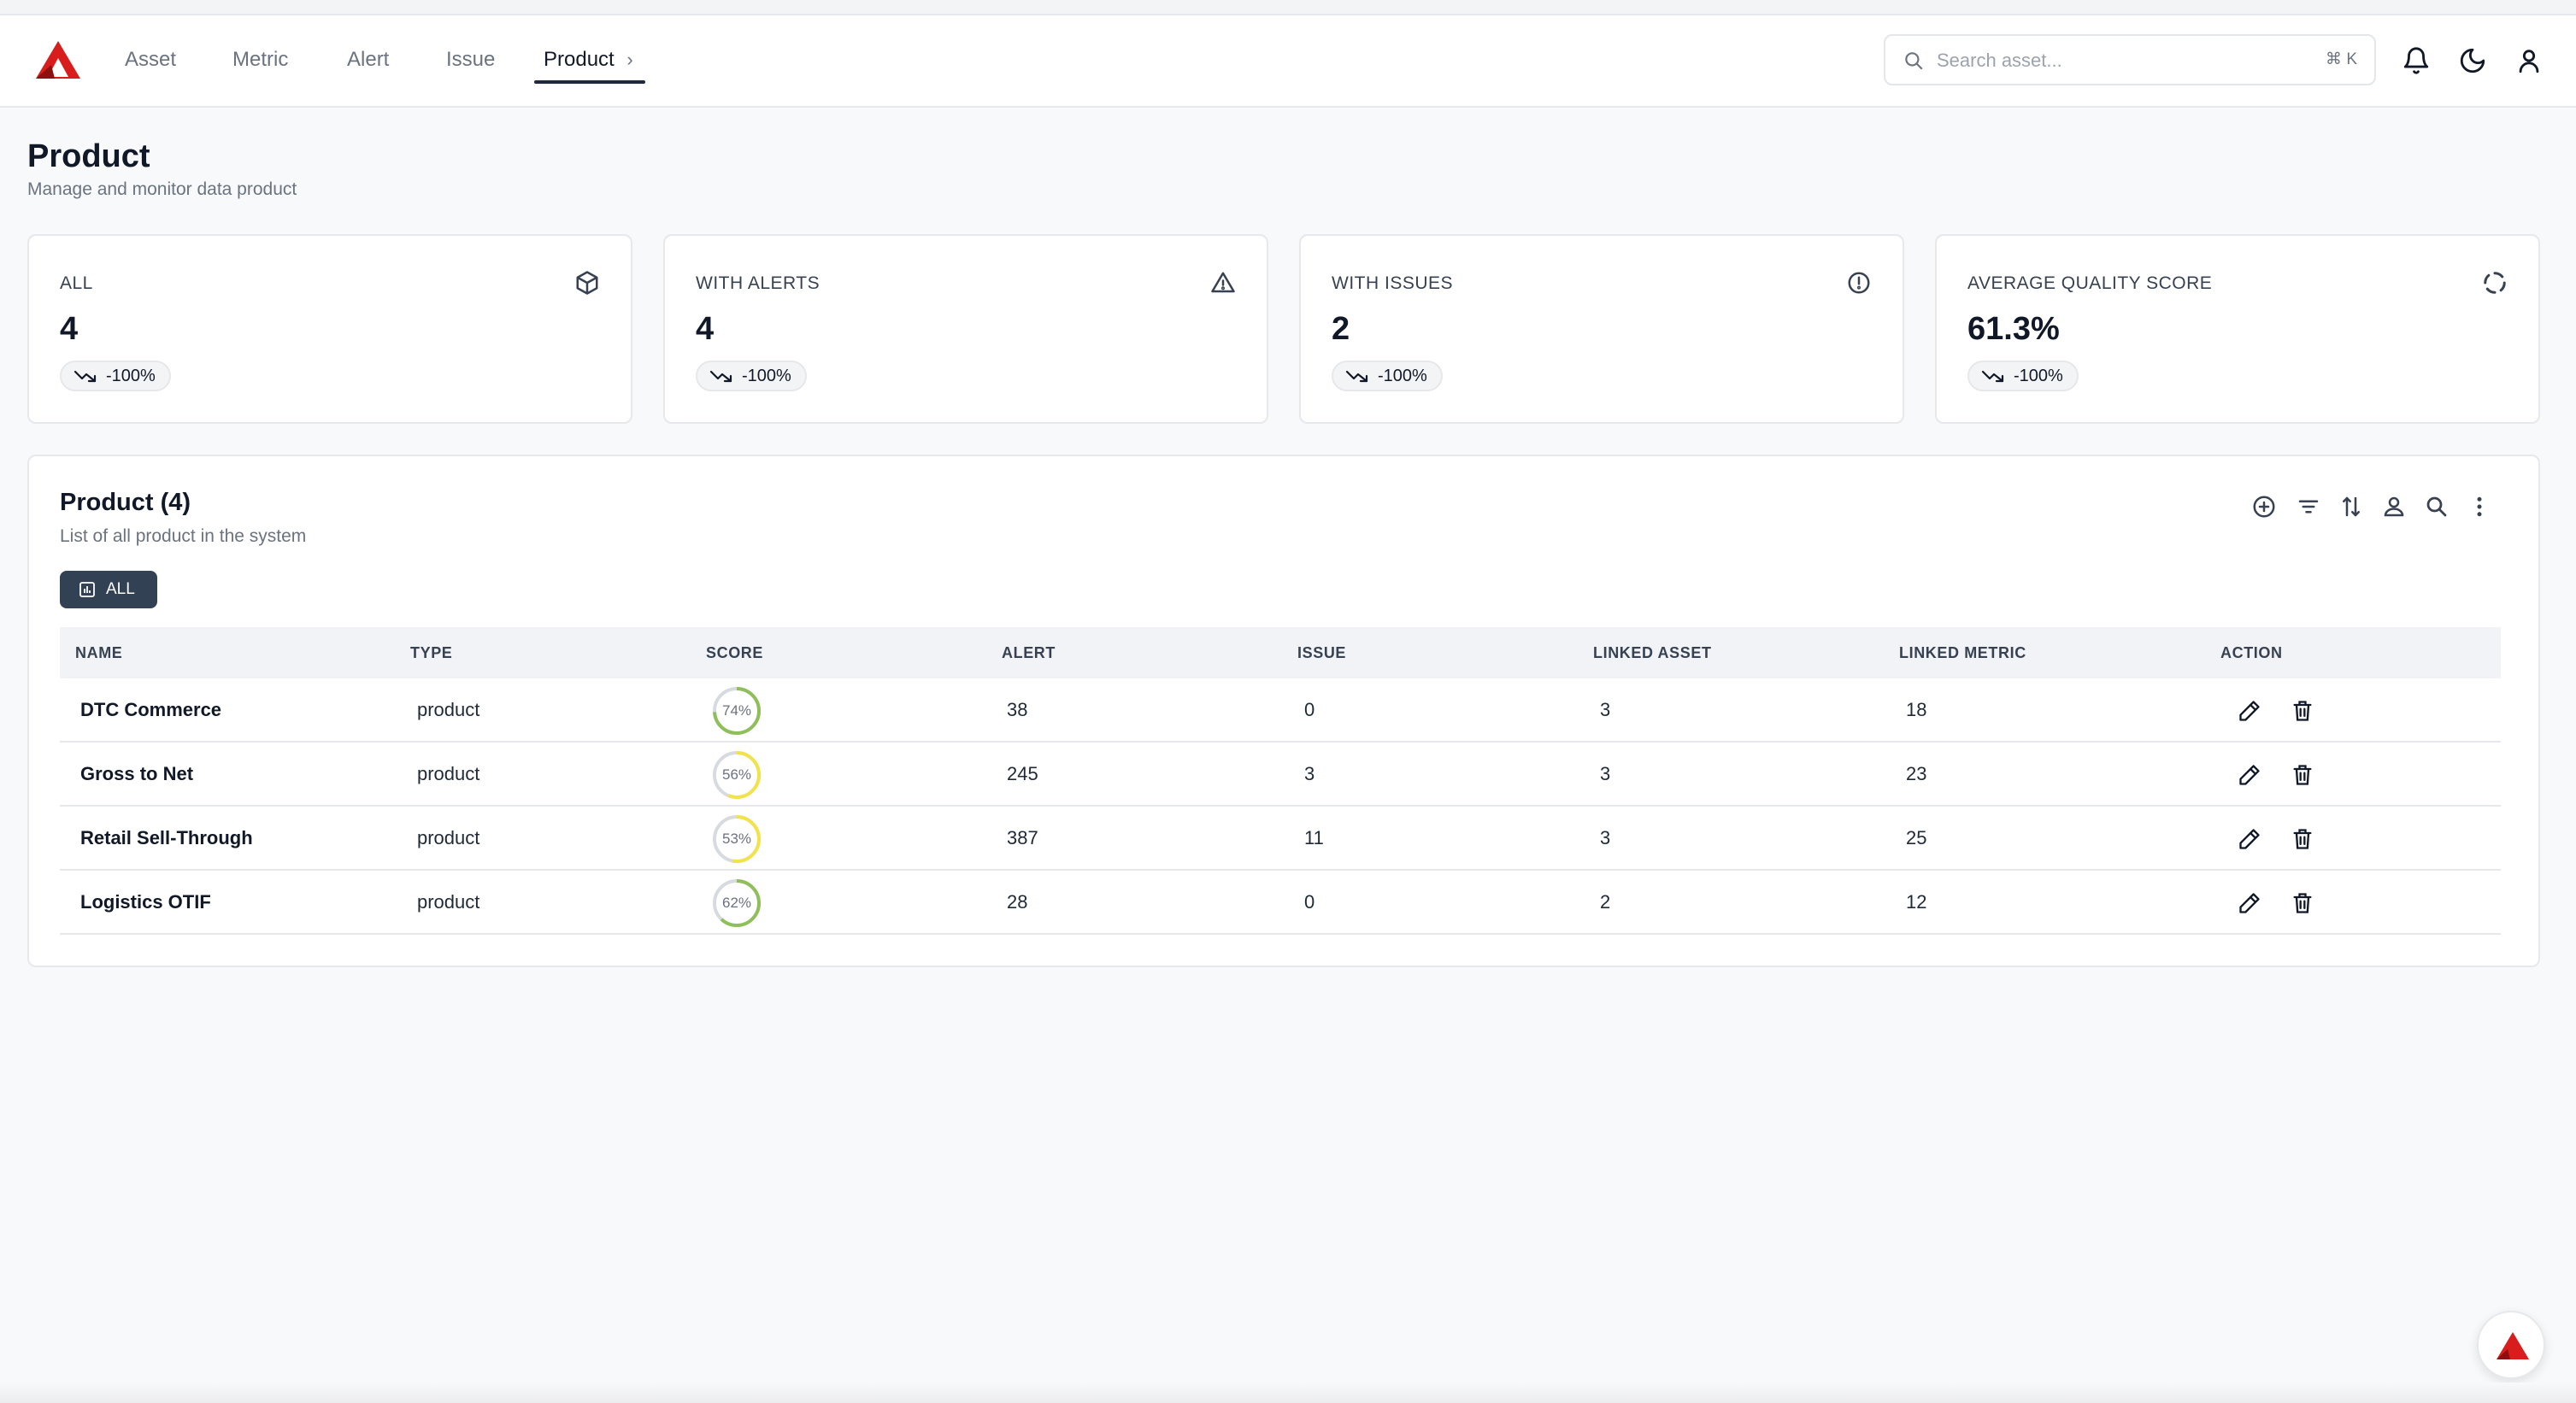 This screenshot has width=2576, height=1403. Describe the element at coordinates (162, 189) in the screenshot. I see `page-subtitle: Manage and monitor data product` at that location.